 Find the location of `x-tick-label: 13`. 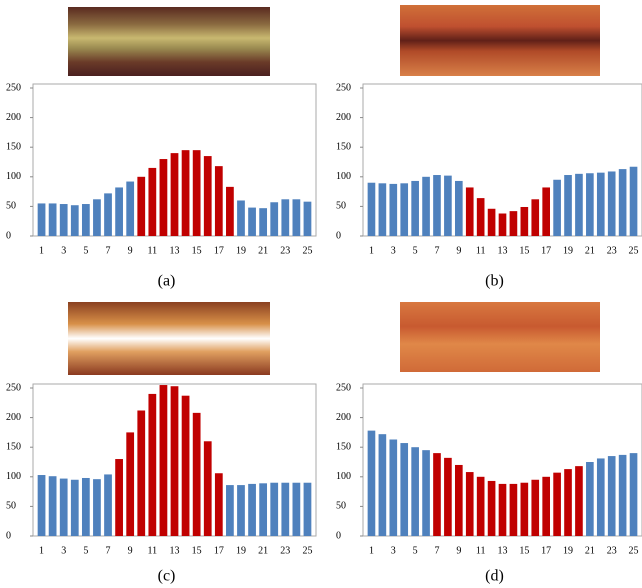

x-tick-label: 13 is located at coordinates (503, 550).